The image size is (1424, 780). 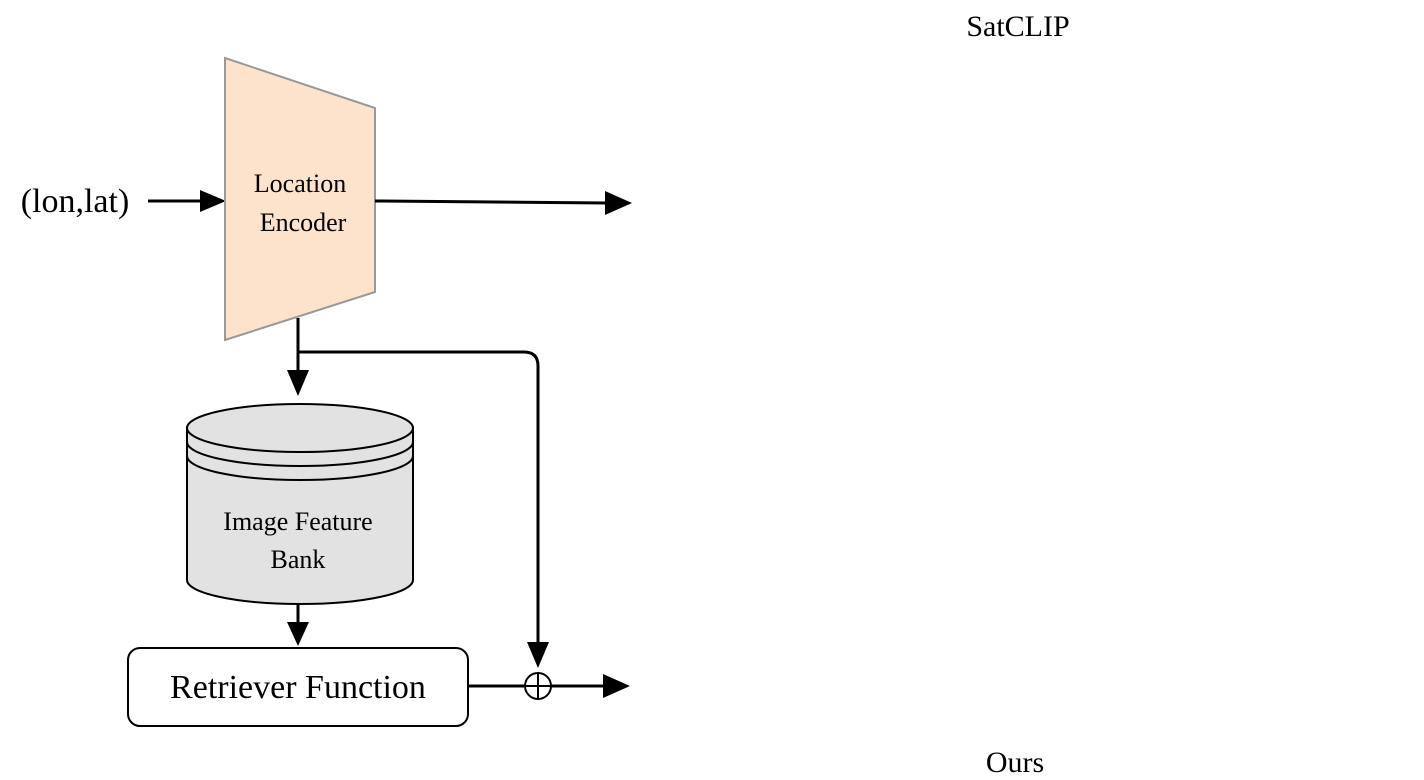 I want to click on location-encoder-shape, so click(x=300, y=199).